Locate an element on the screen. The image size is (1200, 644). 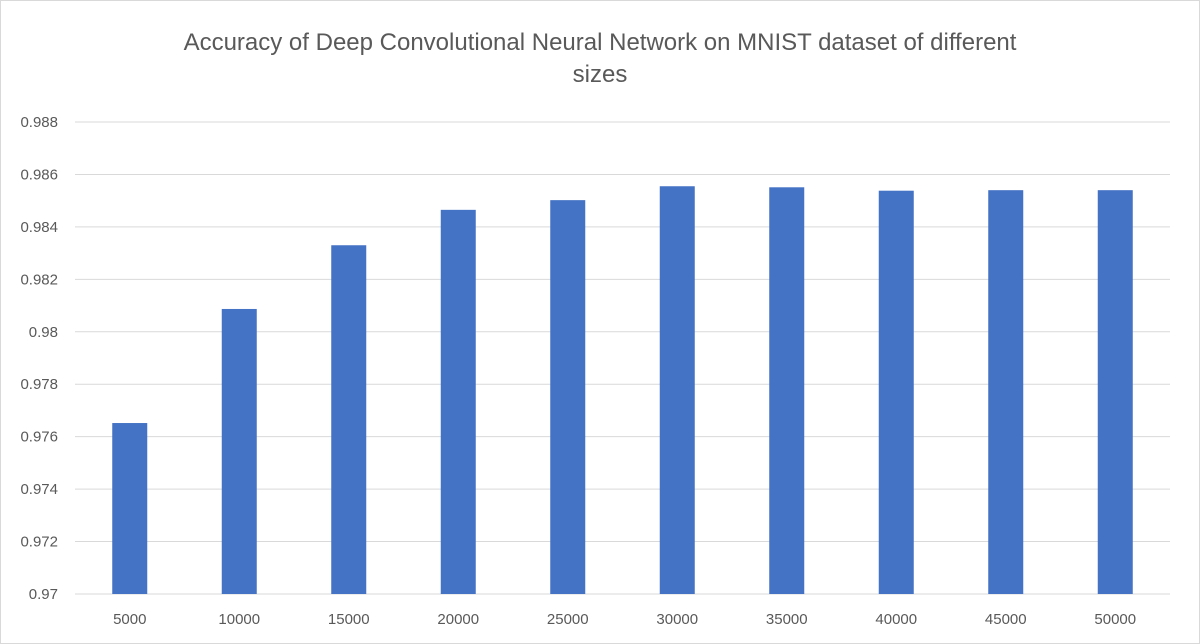
x-tick-label: 5000 is located at coordinates (129, 619).